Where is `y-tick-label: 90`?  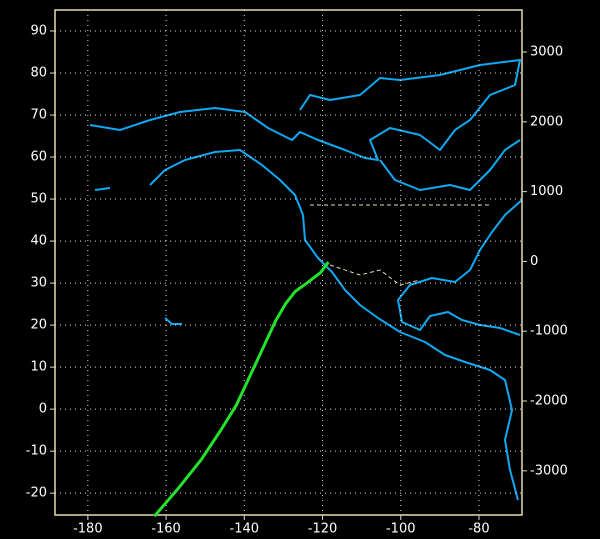 y-tick-label: 90 is located at coordinates (38, 31).